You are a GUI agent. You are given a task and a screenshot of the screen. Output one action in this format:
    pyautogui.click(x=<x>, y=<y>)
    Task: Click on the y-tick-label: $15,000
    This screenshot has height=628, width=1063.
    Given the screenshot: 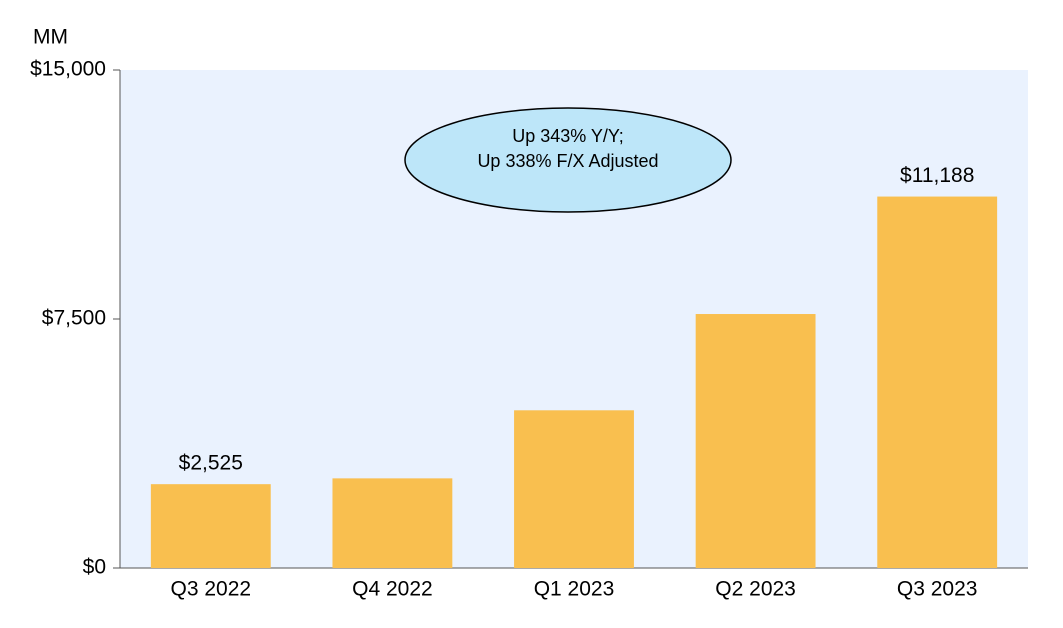 What is the action you would take?
    pyautogui.click(x=68, y=69)
    